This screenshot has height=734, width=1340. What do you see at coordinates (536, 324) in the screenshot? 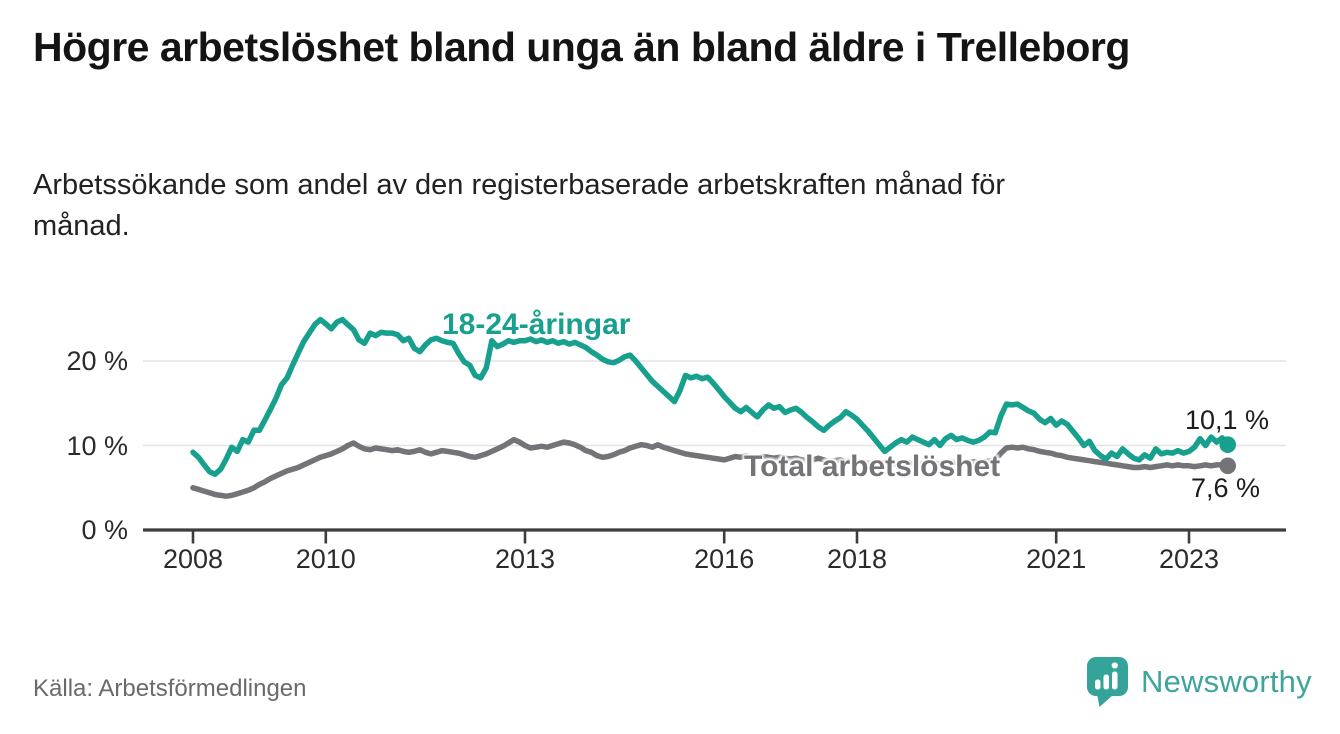
I see `series-label-18-24: 18-24-åringar` at bounding box center [536, 324].